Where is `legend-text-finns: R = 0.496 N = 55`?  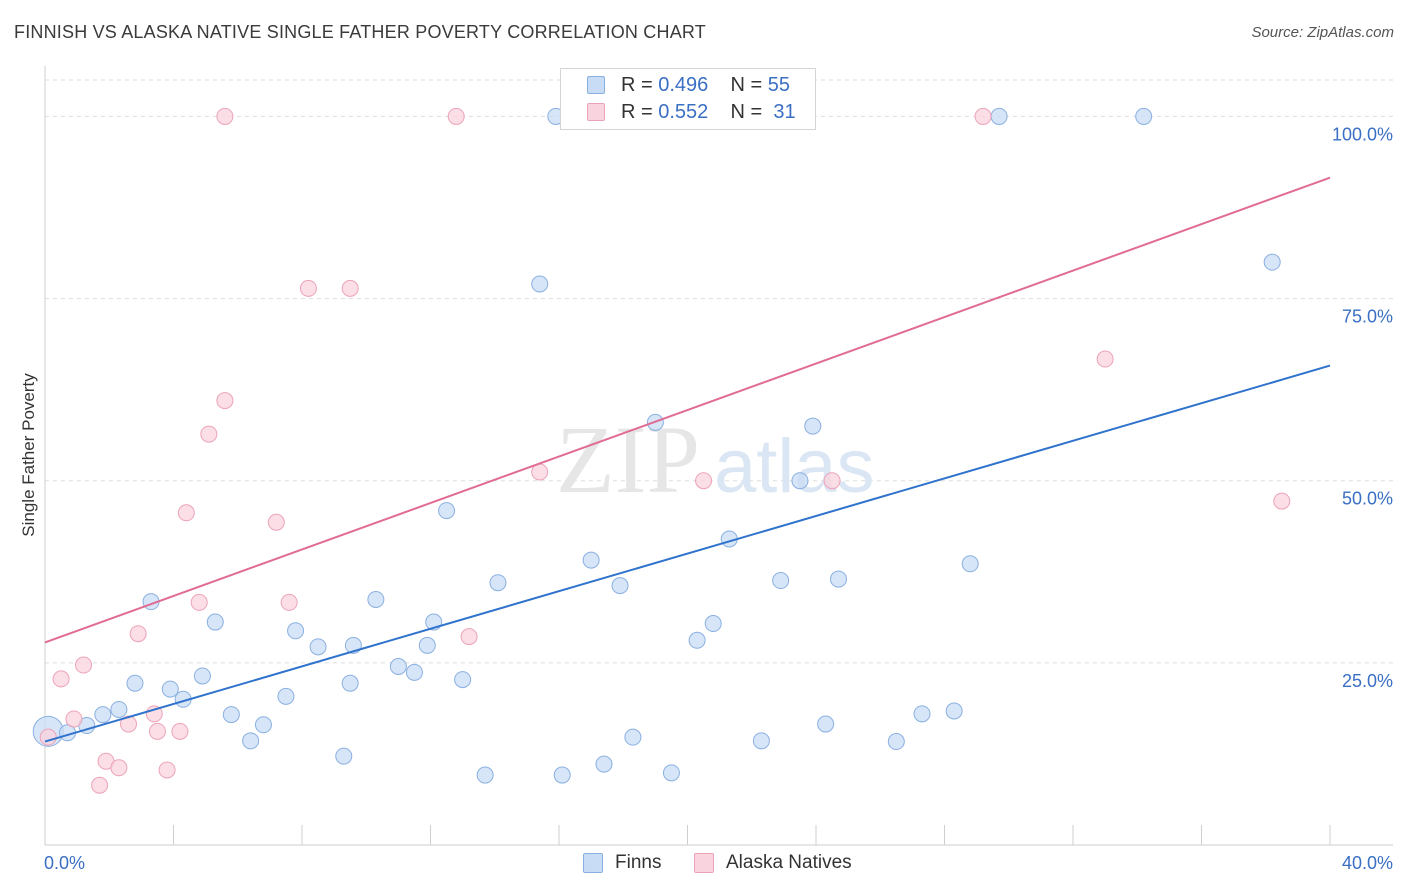 legend-text-finns: R = 0.496 N = 55 is located at coordinates (705, 85).